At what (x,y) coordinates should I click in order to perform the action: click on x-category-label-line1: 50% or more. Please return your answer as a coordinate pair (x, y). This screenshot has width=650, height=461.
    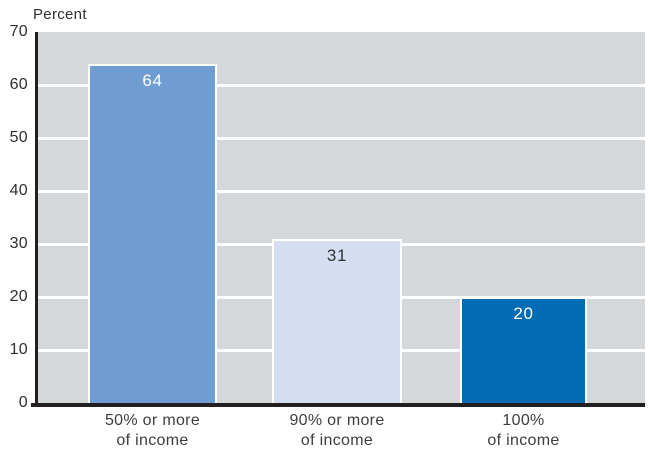
    Looking at the image, I should click on (152, 420).